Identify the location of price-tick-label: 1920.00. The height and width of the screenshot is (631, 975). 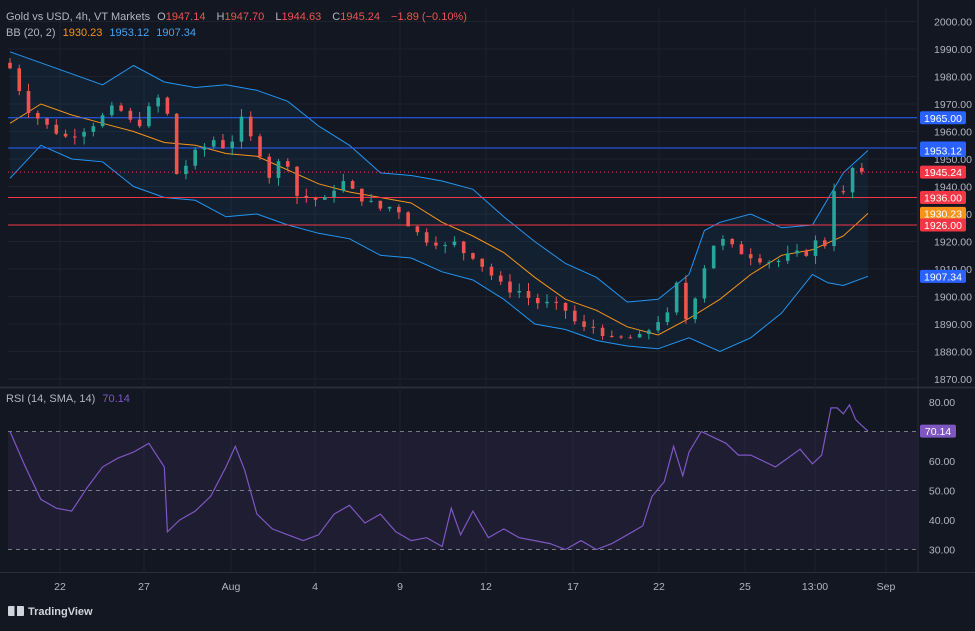
(953, 243).